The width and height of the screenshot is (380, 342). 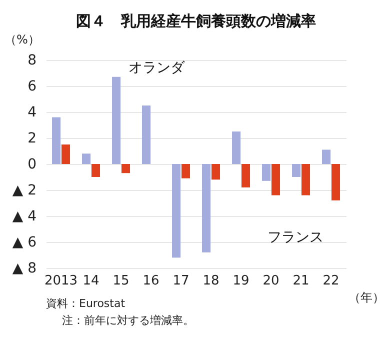 I want to click on y-tick-label: 6, so click(x=32, y=86).